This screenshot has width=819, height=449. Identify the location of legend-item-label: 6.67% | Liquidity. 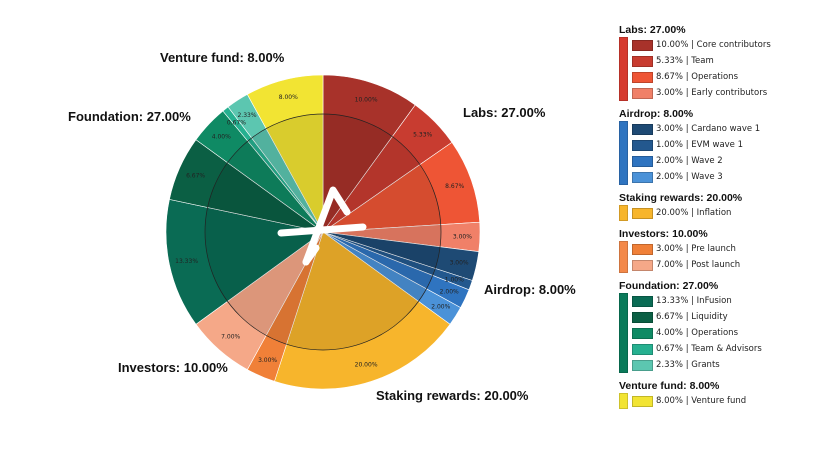
(692, 317).